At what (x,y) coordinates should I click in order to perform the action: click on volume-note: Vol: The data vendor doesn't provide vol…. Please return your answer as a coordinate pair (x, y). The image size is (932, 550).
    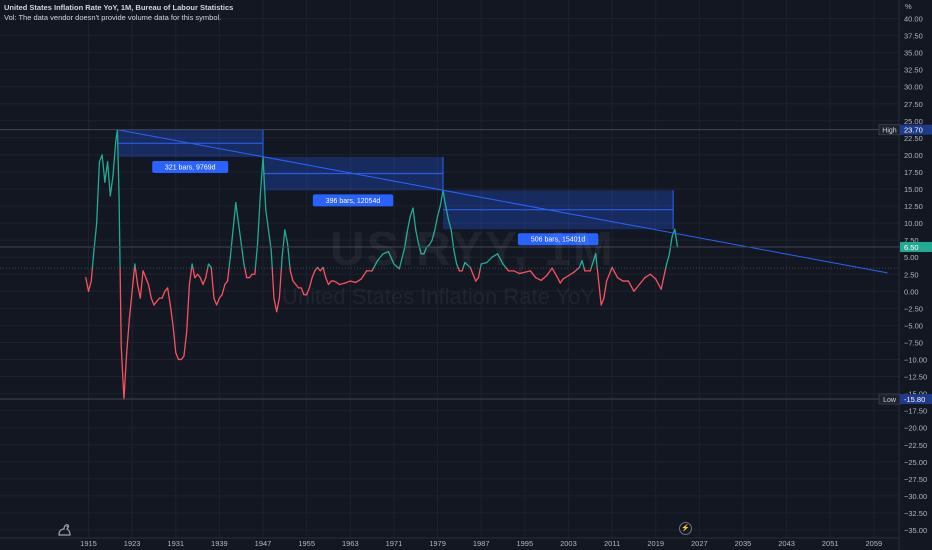
    Looking at the image, I should click on (113, 17).